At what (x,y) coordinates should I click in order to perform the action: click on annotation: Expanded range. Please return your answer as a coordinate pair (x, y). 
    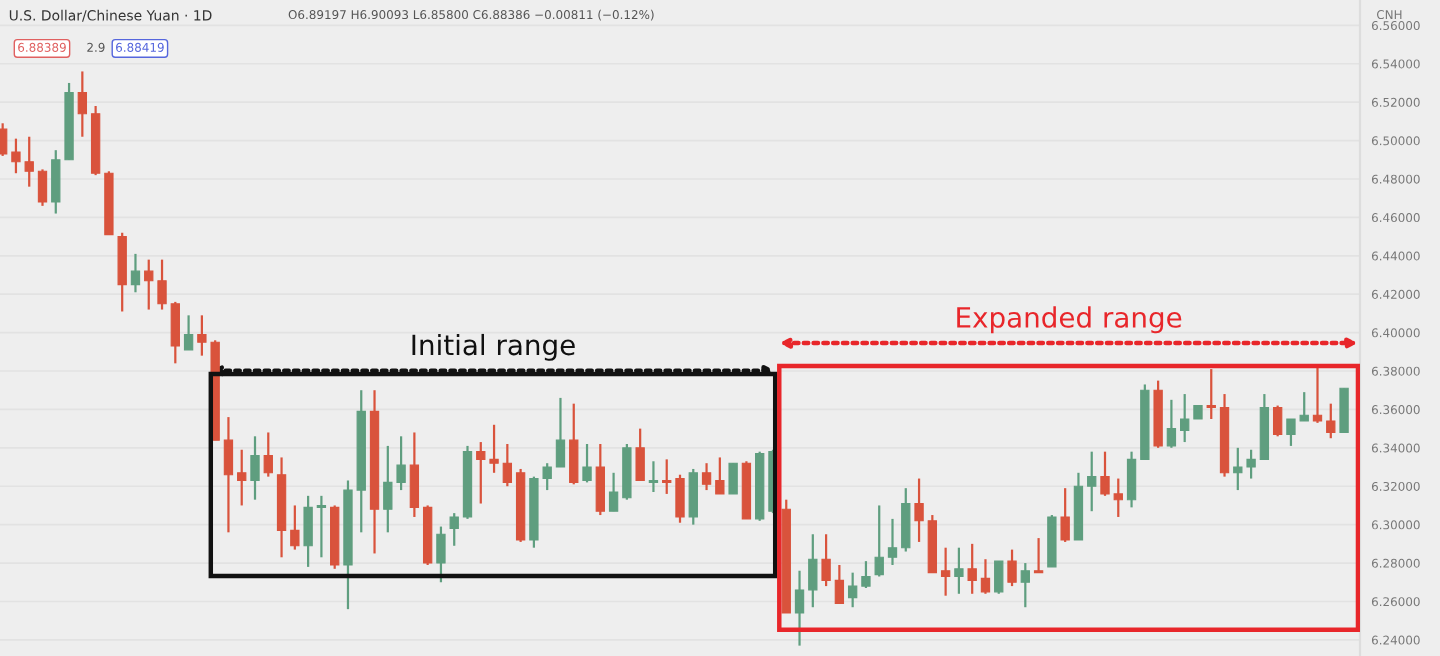
    Looking at the image, I should click on (1069, 320).